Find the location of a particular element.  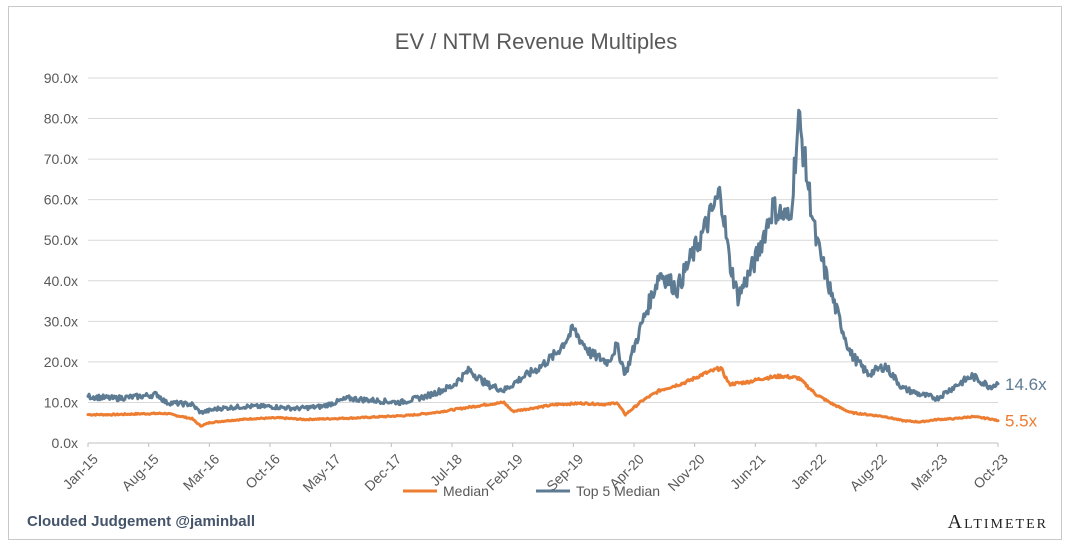

y-tick-label: 50.0x is located at coordinates (61, 240).